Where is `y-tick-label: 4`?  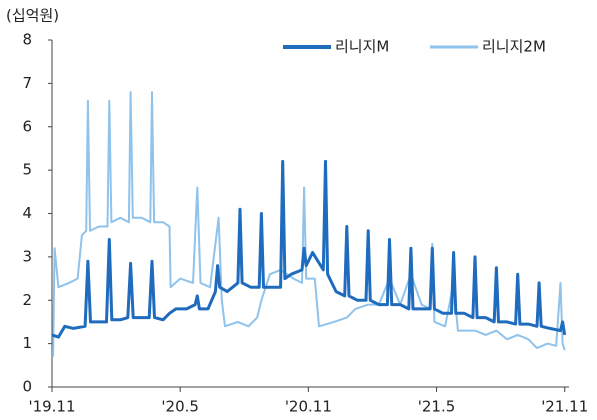
y-tick-label: 4 is located at coordinates (27, 213).